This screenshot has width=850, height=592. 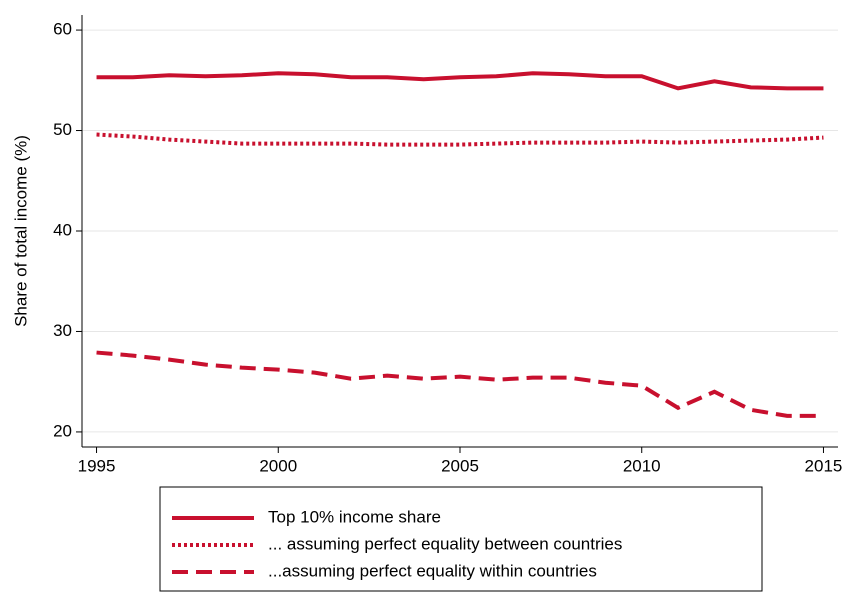 I want to click on x-tick-label: 2000, so click(x=278, y=465).